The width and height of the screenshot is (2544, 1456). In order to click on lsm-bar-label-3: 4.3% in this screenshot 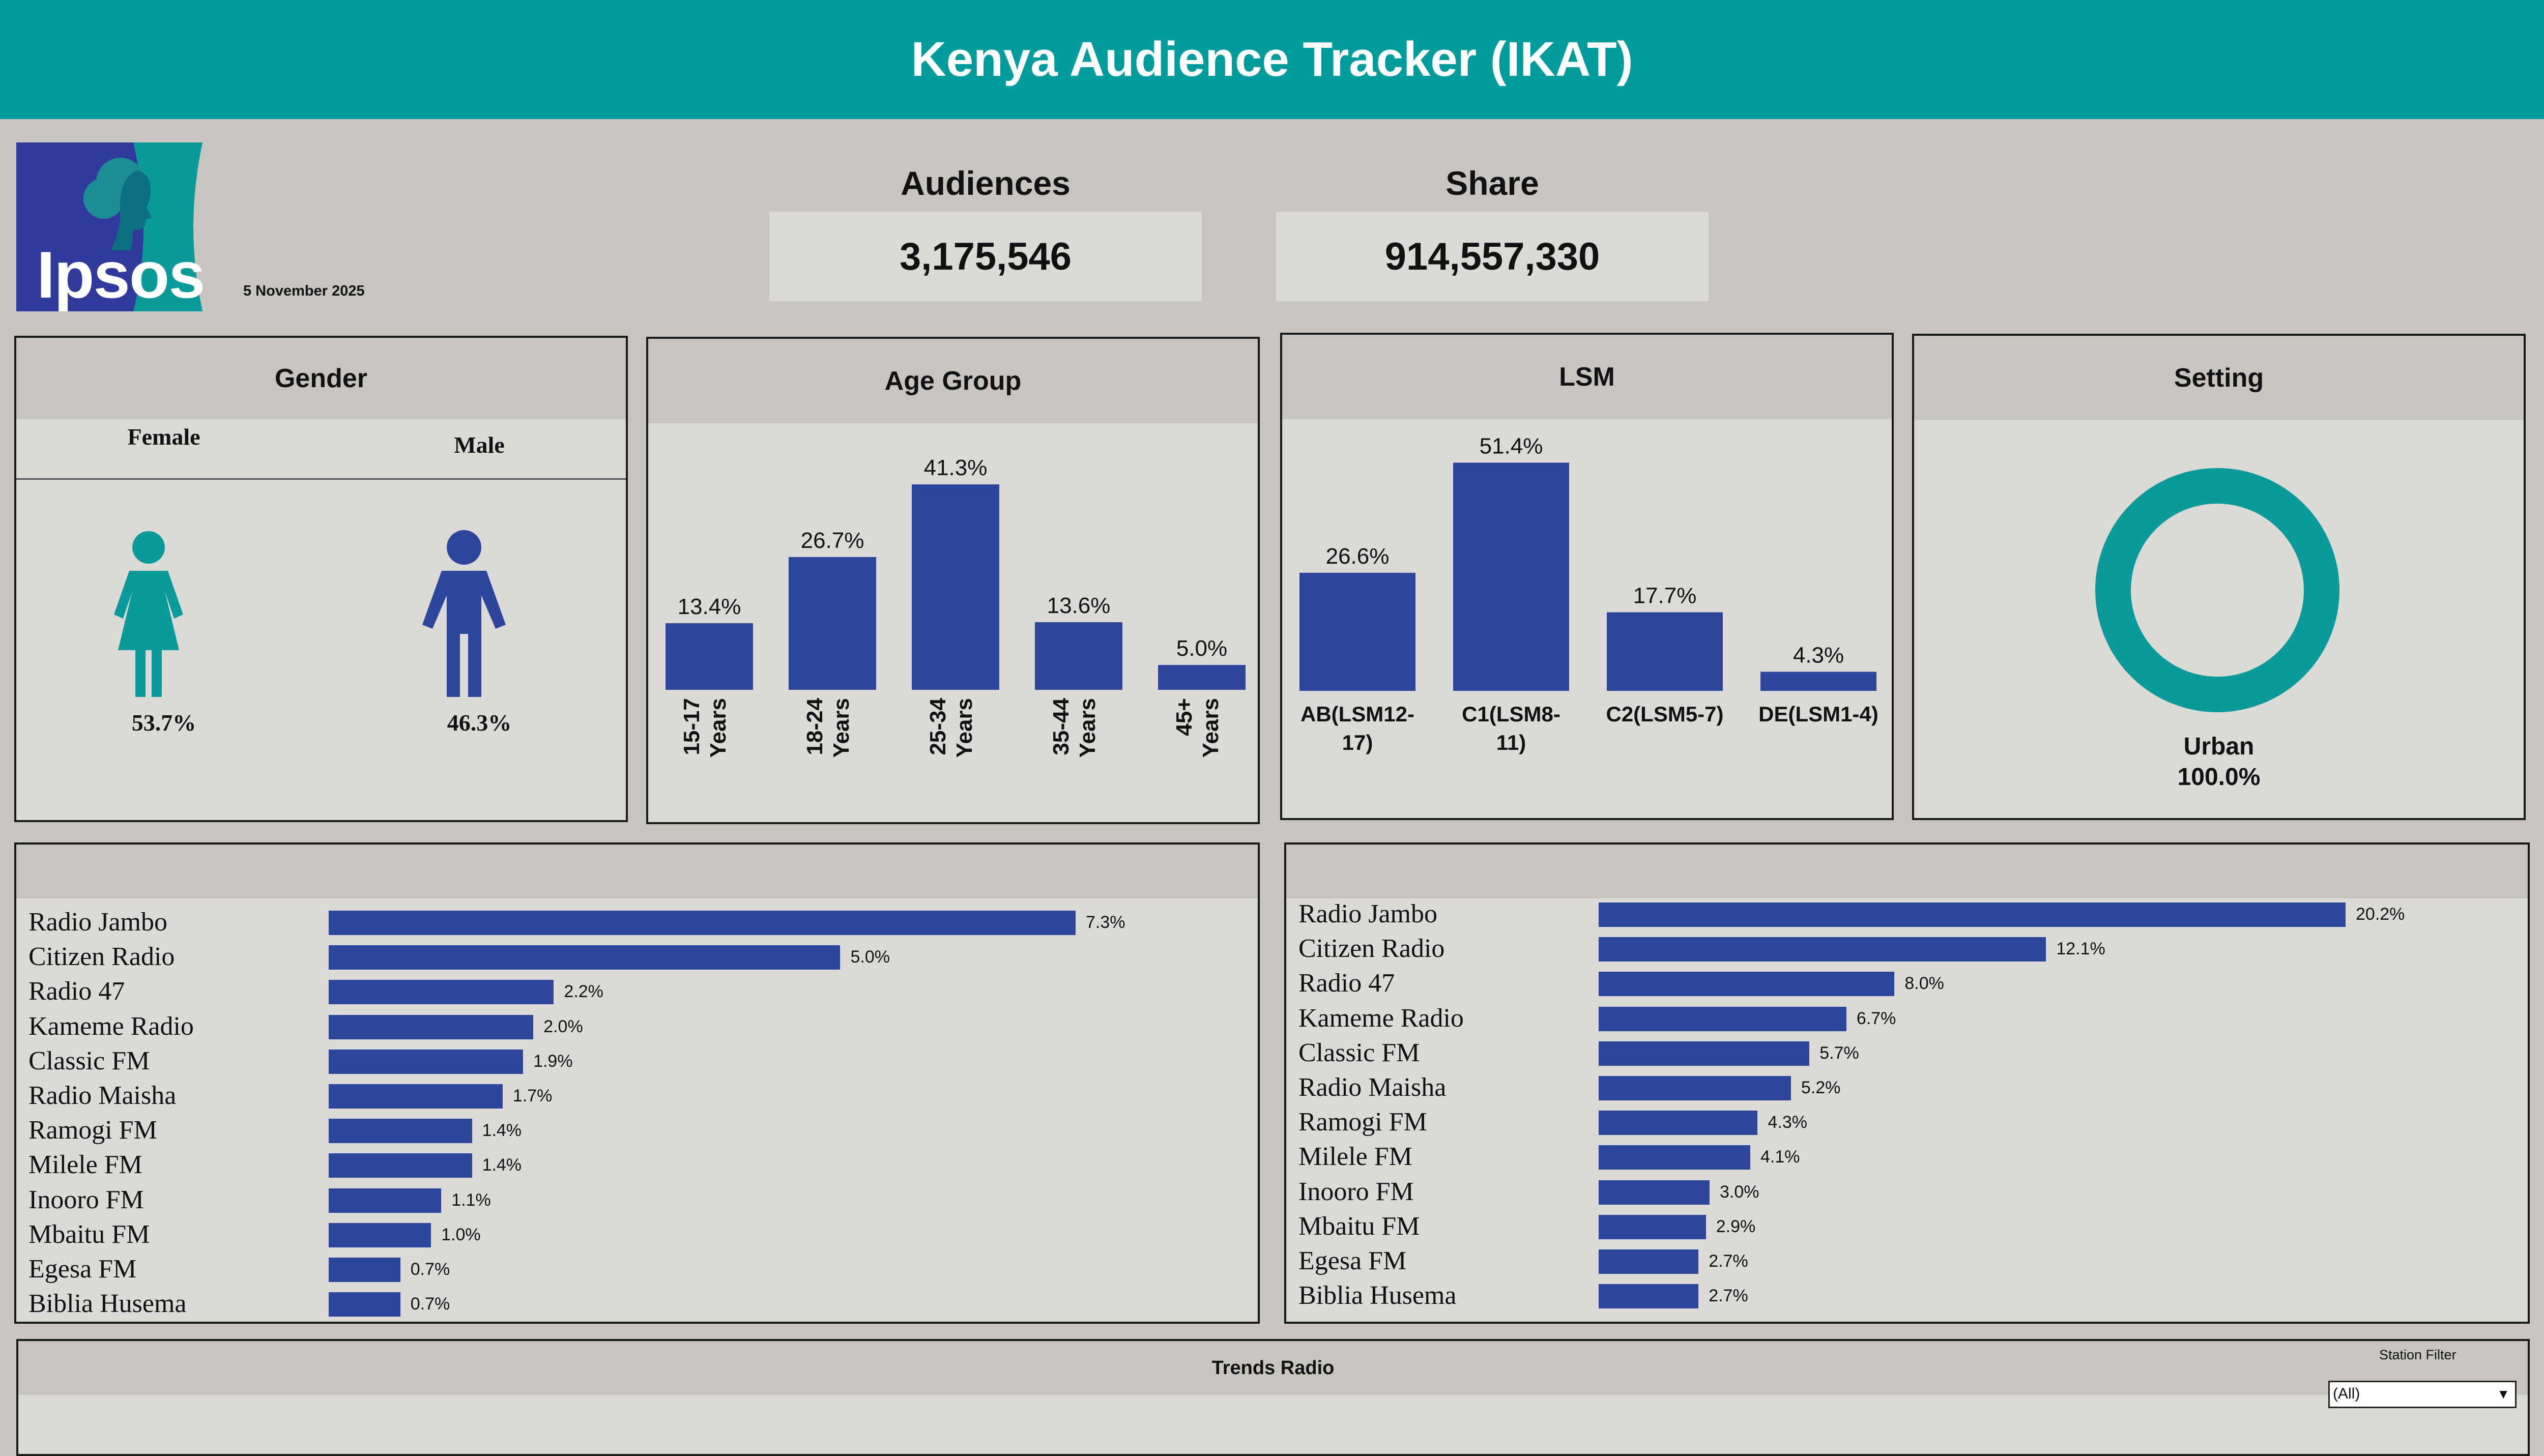, I will do `click(1818, 655)`.